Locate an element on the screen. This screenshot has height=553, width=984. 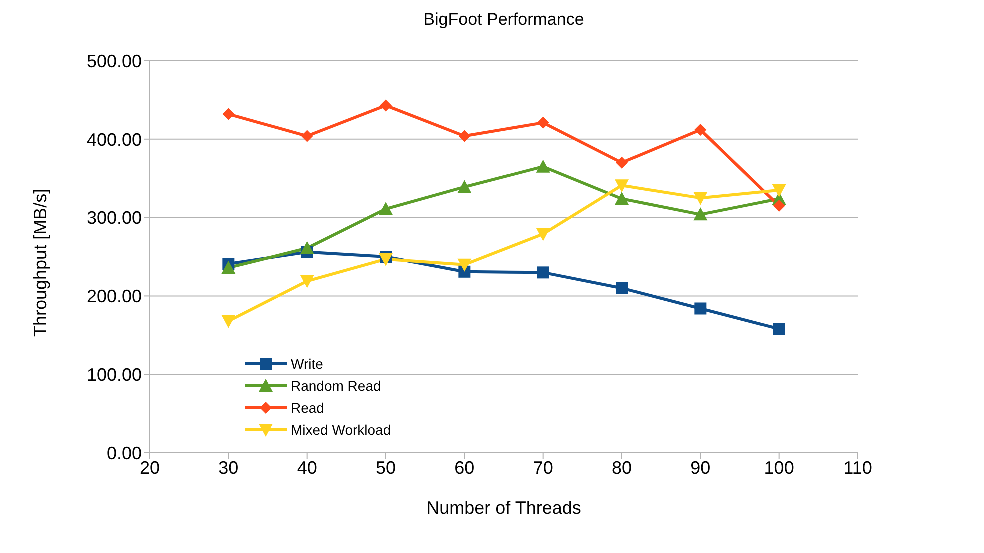
legend-label: Random Read is located at coordinates (336, 386).